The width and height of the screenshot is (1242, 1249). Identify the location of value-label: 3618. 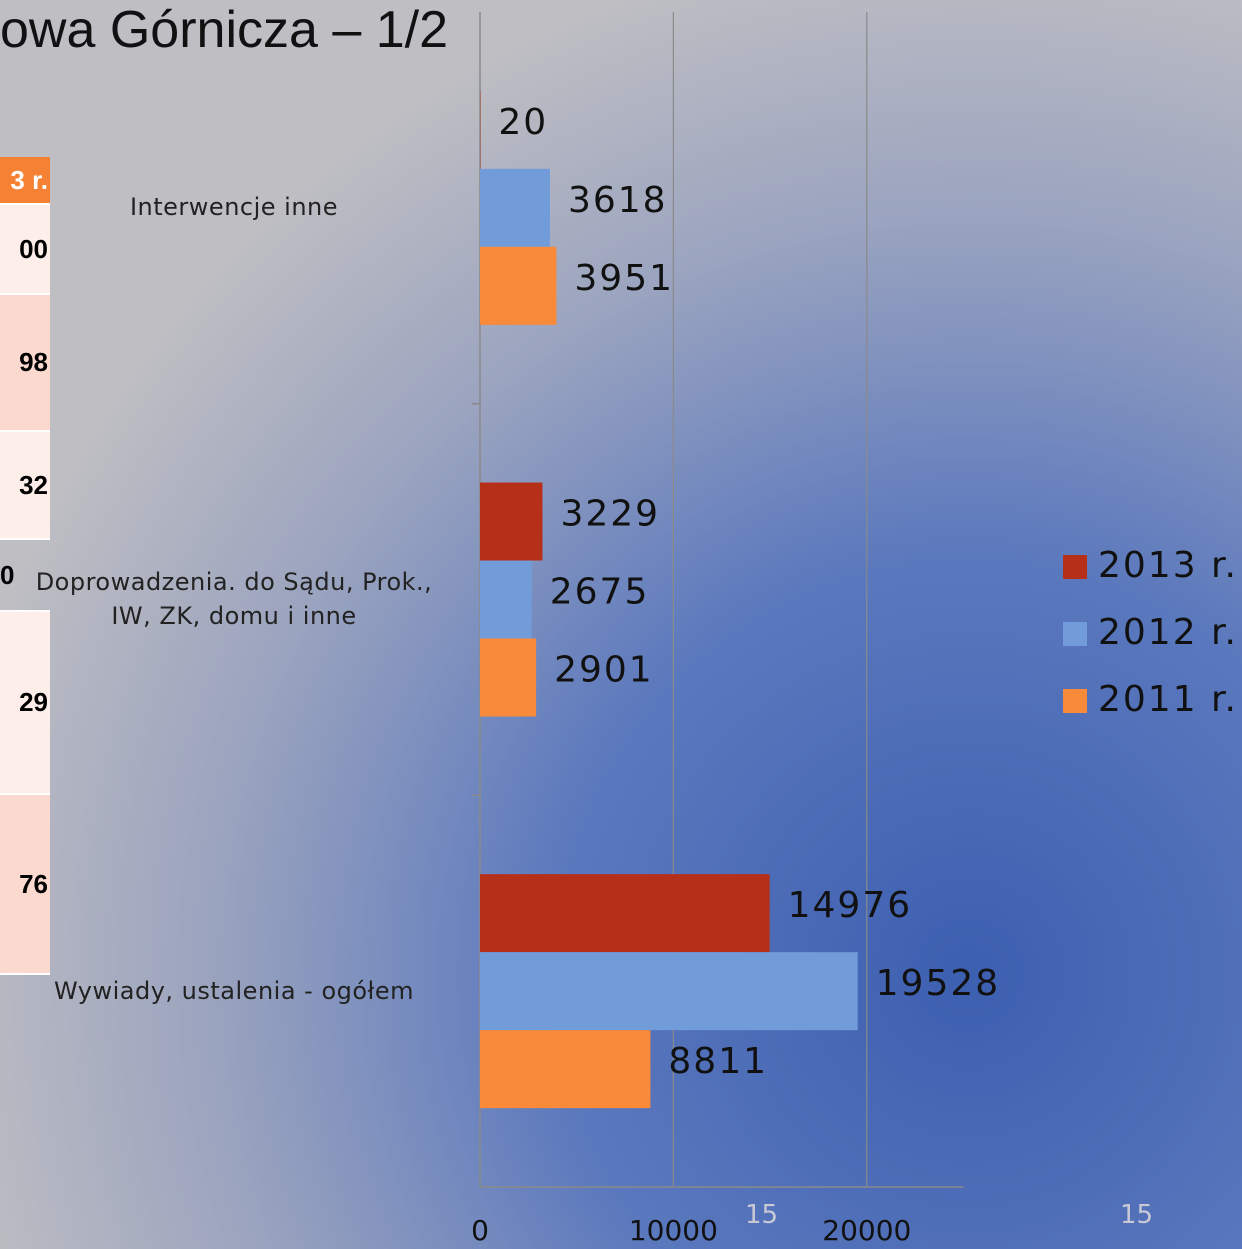
(618, 200).